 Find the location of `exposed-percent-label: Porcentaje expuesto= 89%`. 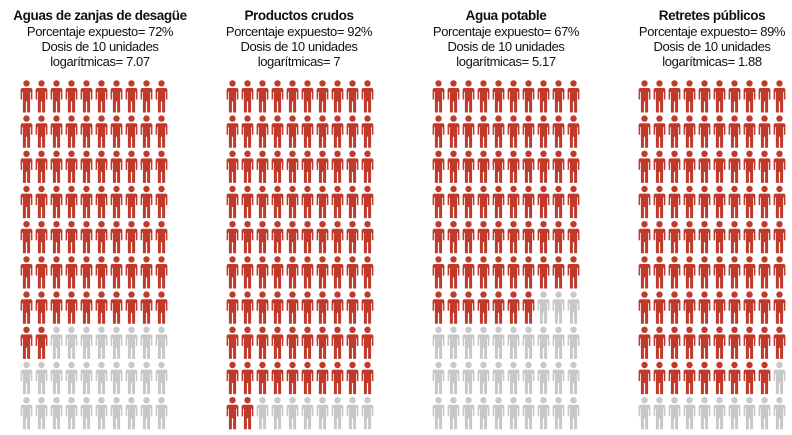

exposed-percent-label: Porcentaje expuesto= 89% is located at coordinates (707, 31).